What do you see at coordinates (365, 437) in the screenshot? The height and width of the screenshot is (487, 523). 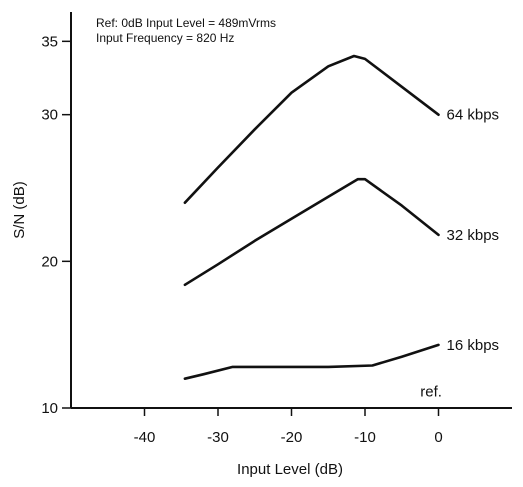 I see `x-tick-label-10: -10` at bounding box center [365, 437].